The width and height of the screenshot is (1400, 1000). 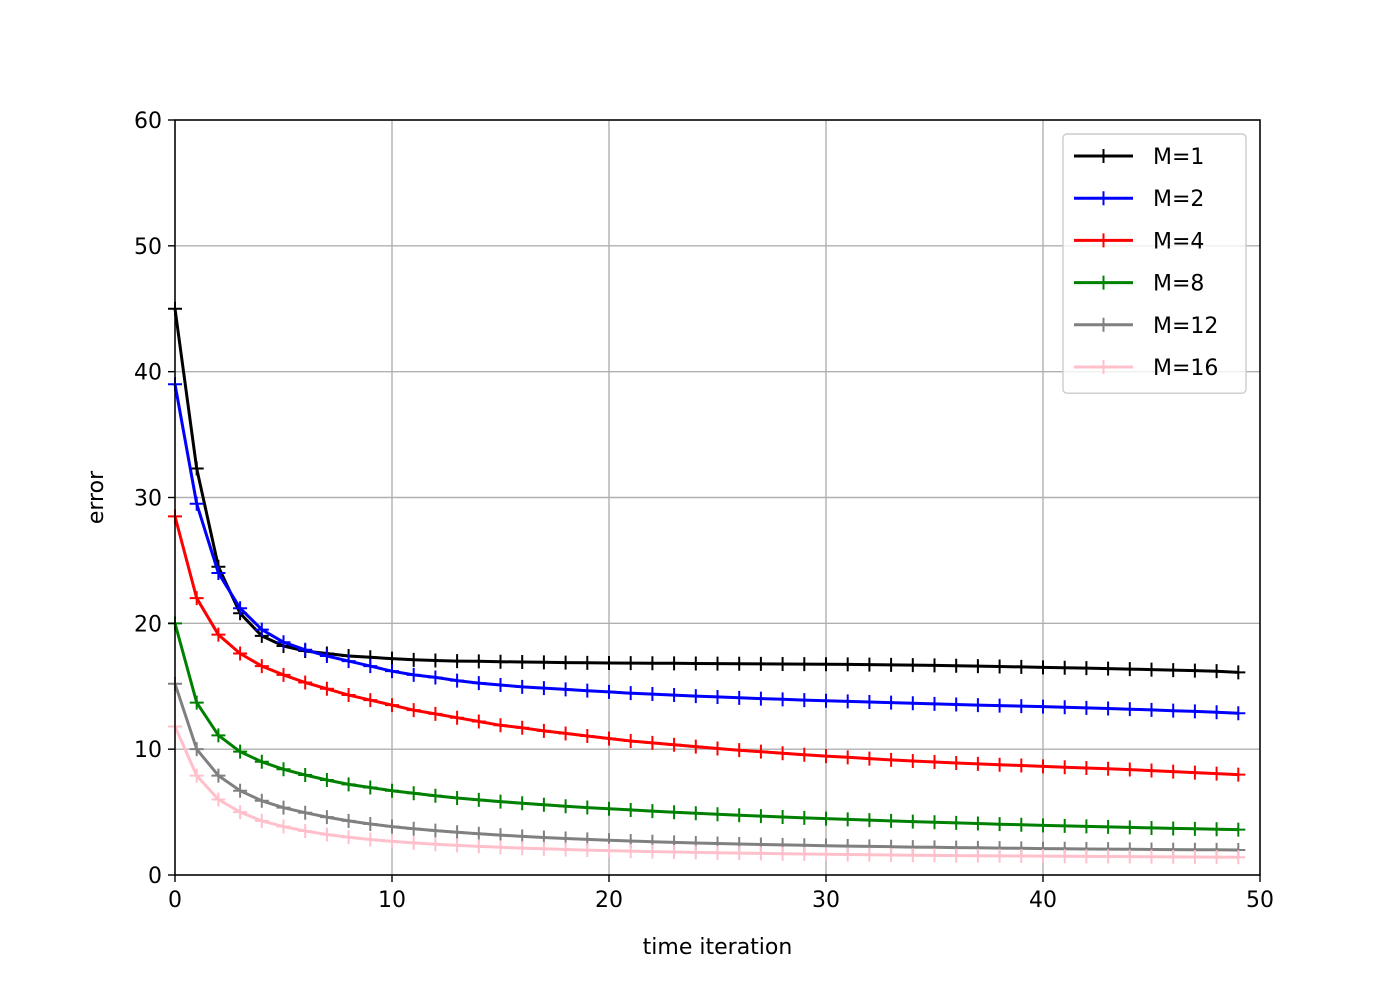 I want to click on y-tick-label: 20, so click(x=148, y=624).